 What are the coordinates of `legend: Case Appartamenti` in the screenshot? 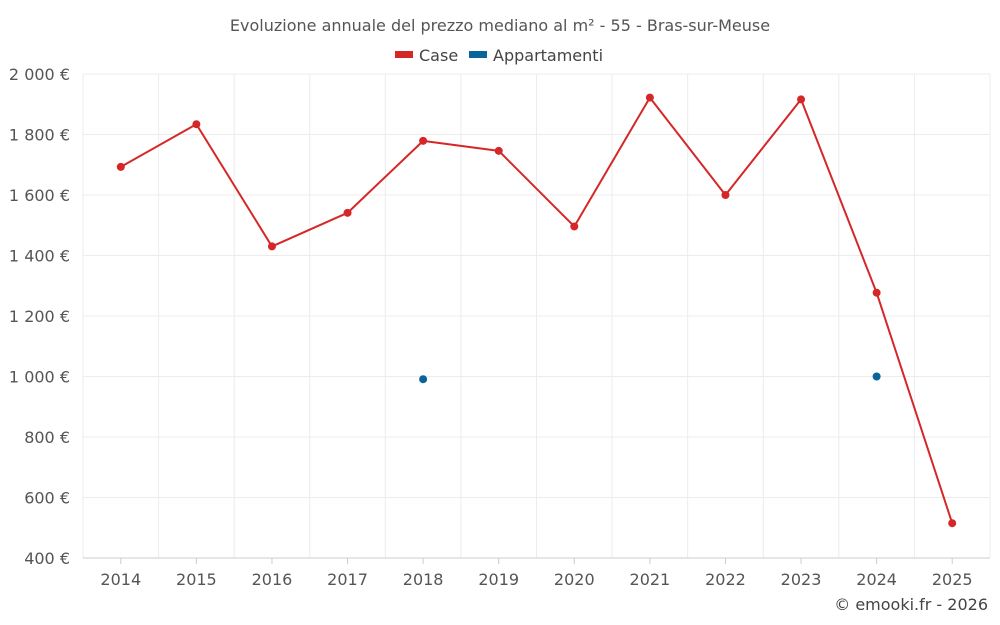 It's located at (499, 55).